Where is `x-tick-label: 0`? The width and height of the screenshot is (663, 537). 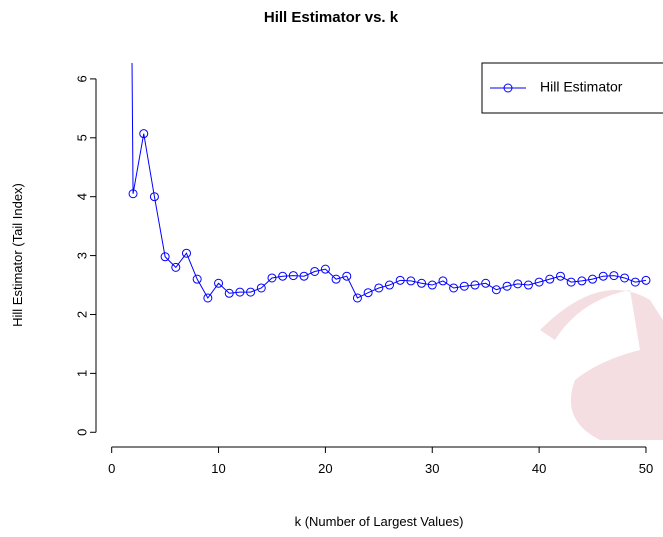
x-tick-label: 0 is located at coordinates (111, 468).